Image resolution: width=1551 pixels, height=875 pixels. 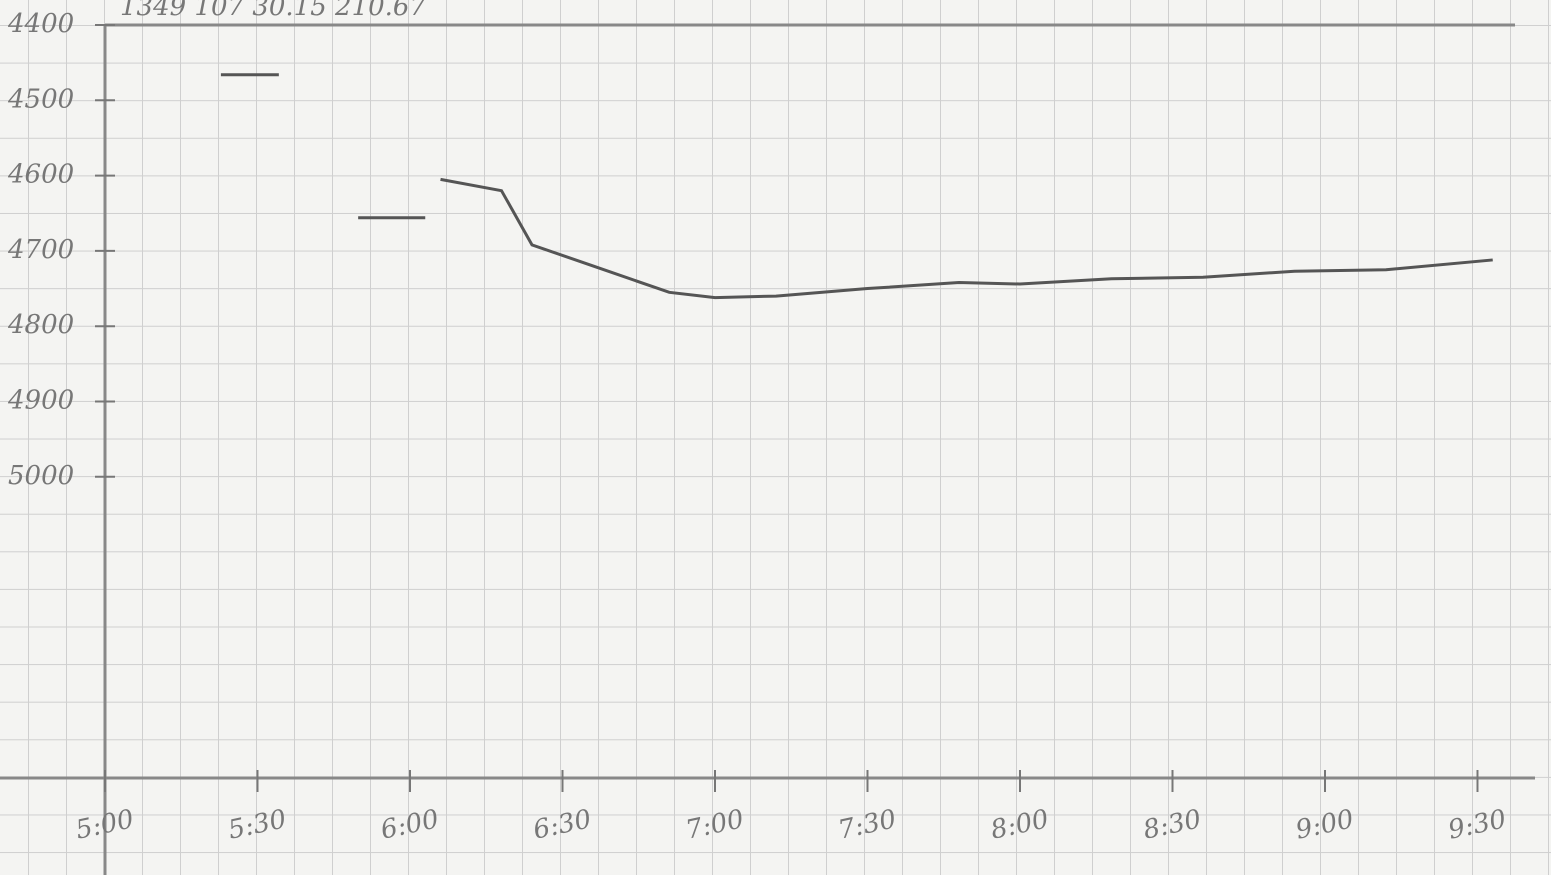 What do you see at coordinates (104, 824) in the screenshot?
I see `x-tick-label: 5:00` at bounding box center [104, 824].